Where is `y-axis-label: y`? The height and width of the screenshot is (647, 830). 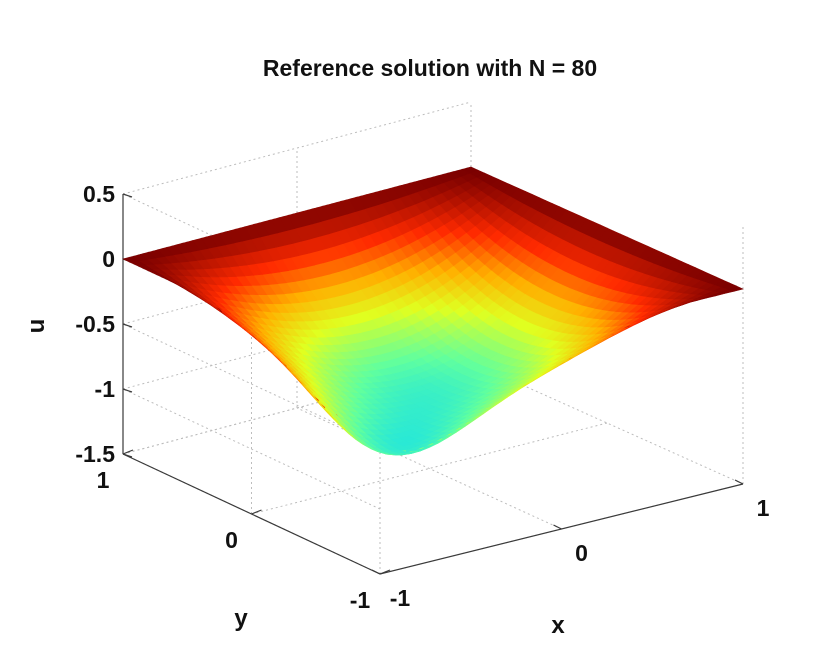
y-axis-label: y is located at coordinates (241, 618).